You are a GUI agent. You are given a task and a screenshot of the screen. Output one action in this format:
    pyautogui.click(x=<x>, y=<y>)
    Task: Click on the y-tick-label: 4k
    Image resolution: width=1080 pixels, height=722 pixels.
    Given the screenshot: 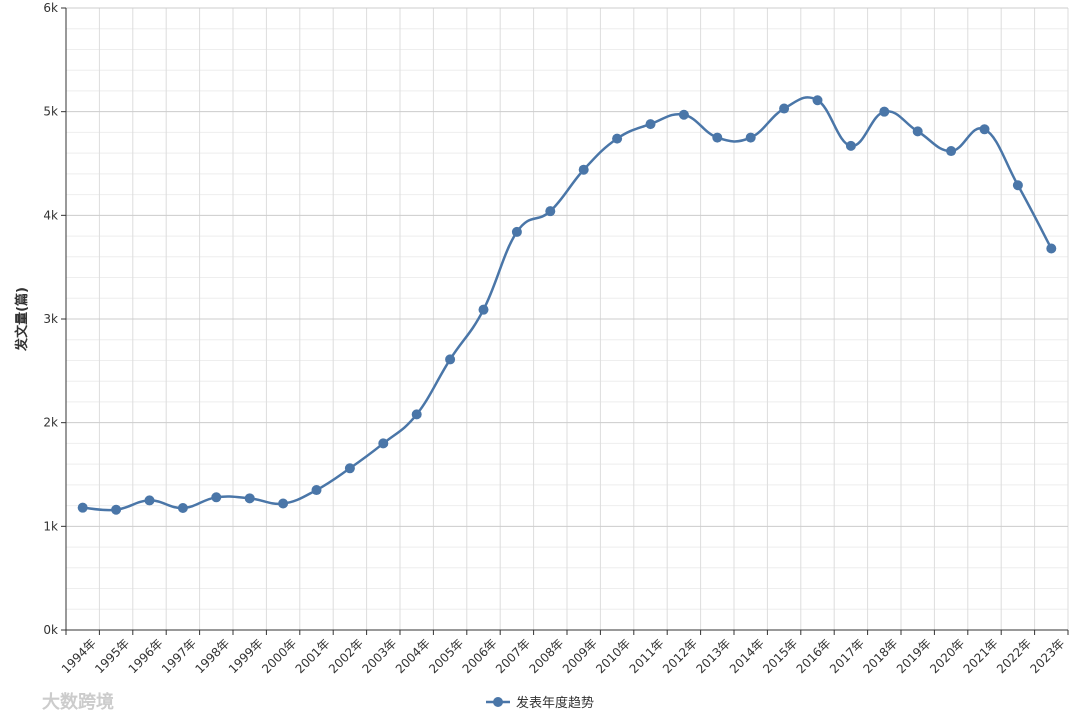 What is the action you would take?
    pyautogui.click(x=50, y=215)
    